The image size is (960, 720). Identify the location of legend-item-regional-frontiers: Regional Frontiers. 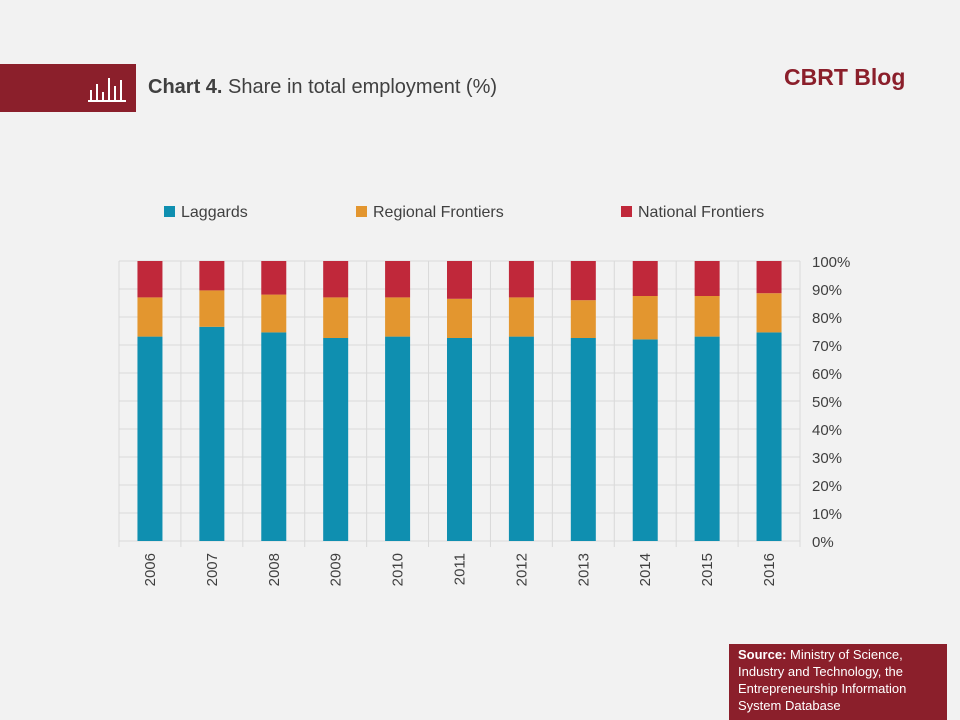
(430, 213).